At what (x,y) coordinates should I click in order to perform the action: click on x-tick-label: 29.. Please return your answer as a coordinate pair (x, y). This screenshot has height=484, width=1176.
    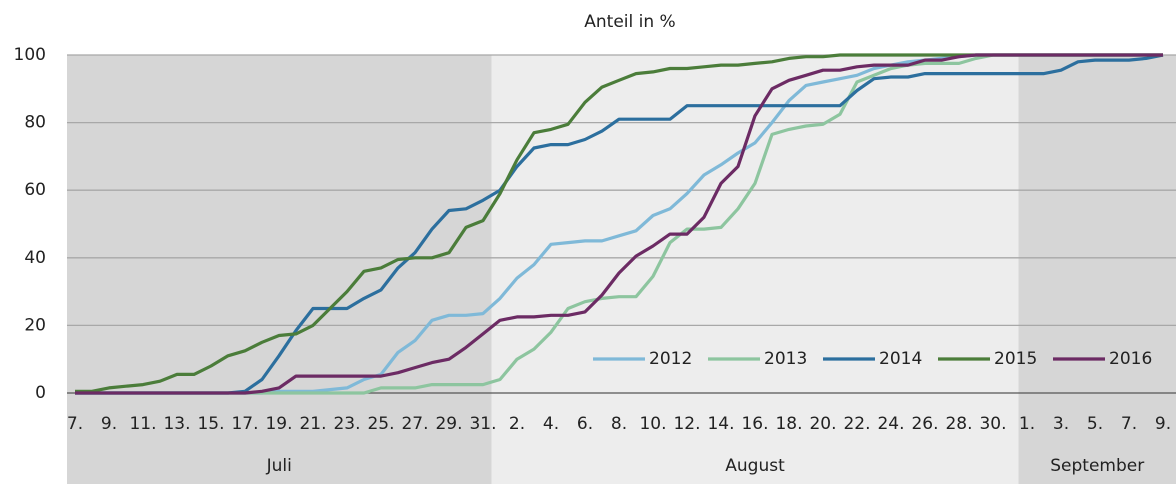
    Looking at the image, I should click on (448, 424).